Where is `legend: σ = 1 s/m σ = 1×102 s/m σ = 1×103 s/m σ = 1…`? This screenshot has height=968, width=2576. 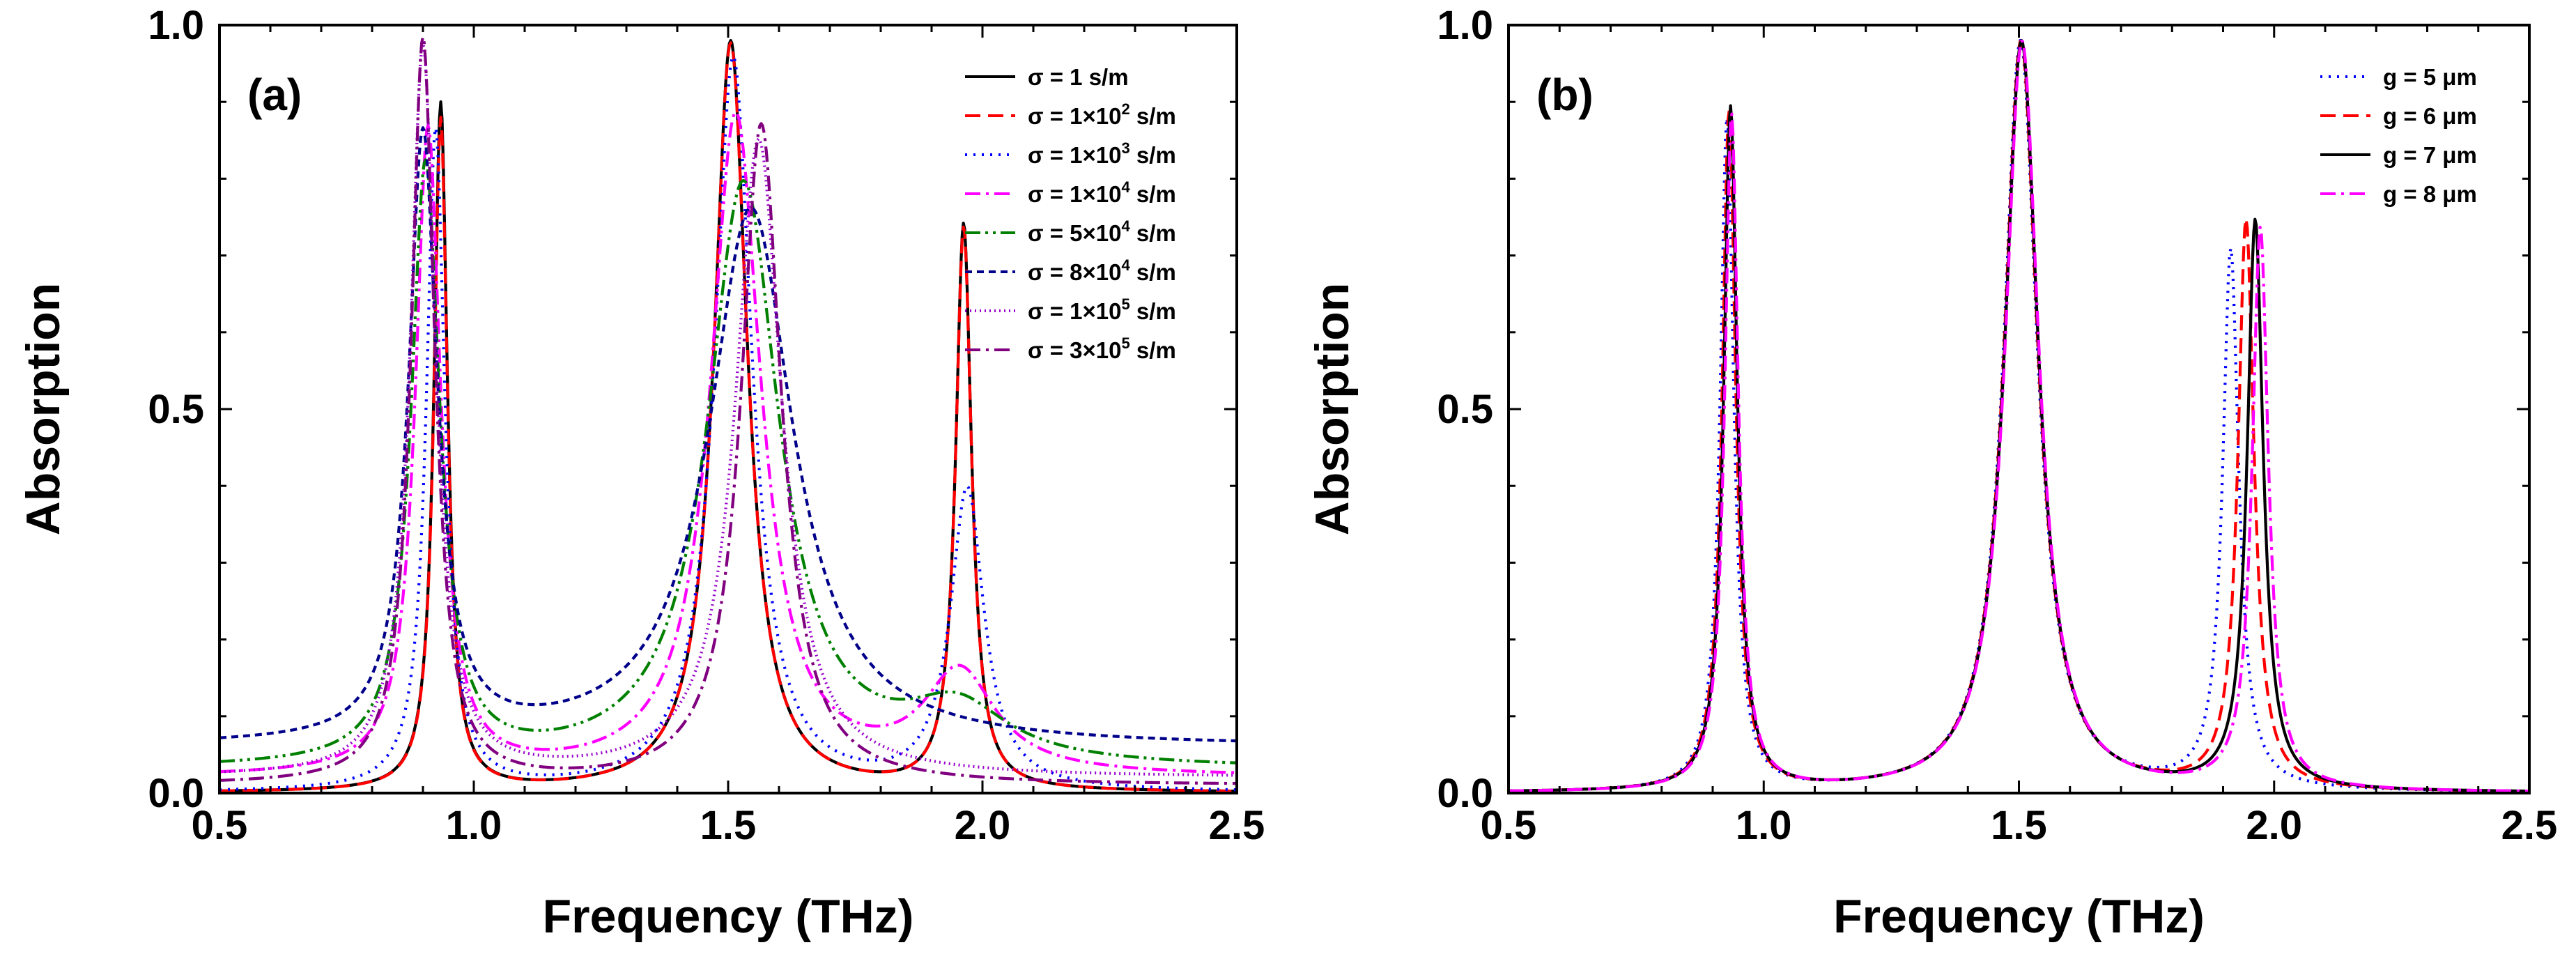
legend: σ = 1 s/m σ = 1×102 s/m σ = 1×103 s/m σ = 1… is located at coordinates (1070, 214).